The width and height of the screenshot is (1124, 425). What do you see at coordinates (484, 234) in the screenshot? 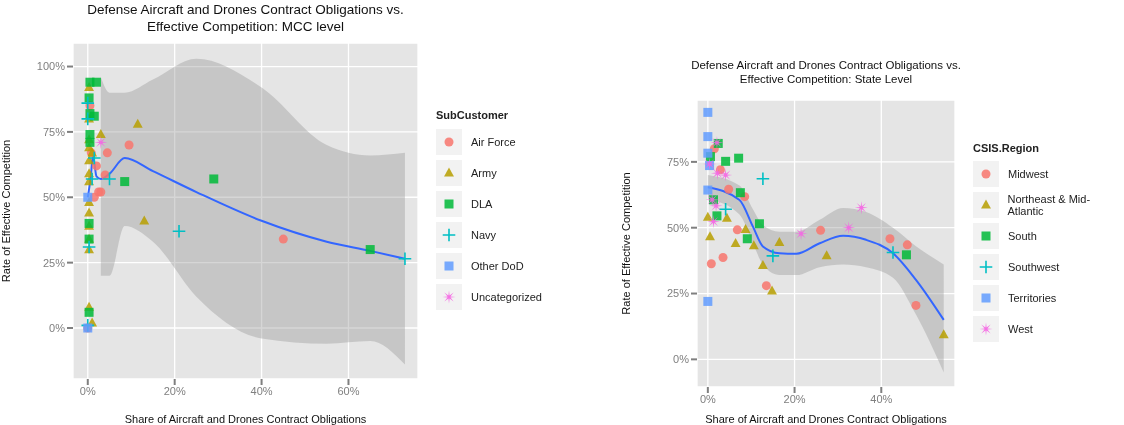
I see `legend-label: Navy` at bounding box center [484, 234].